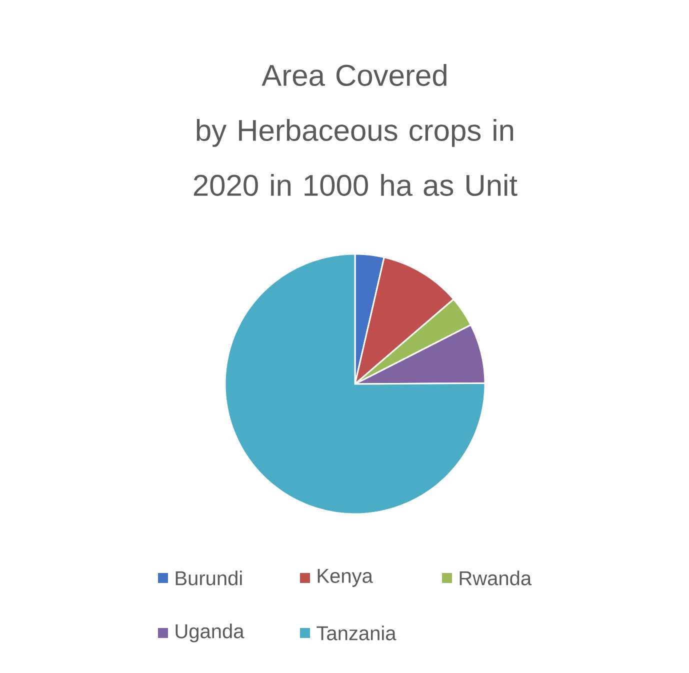 The height and width of the screenshot is (673, 689). Describe the element at coordinates (209, 578) in the screenshot. I see `legend-label: Burundi` at that location.